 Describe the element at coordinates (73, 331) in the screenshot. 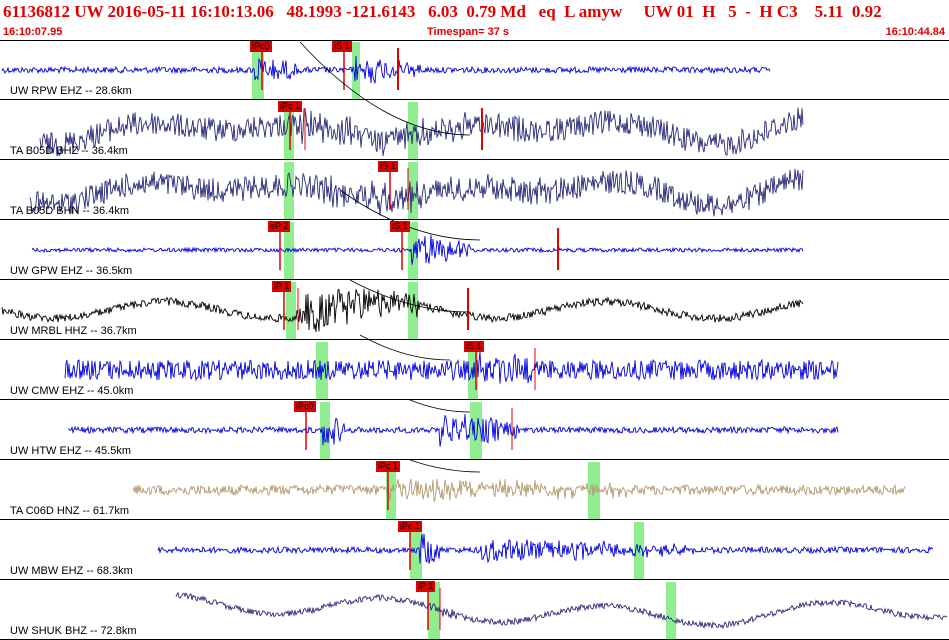

I see `trace-label: UW MRBL HHZ -- 36.7km` at that location.